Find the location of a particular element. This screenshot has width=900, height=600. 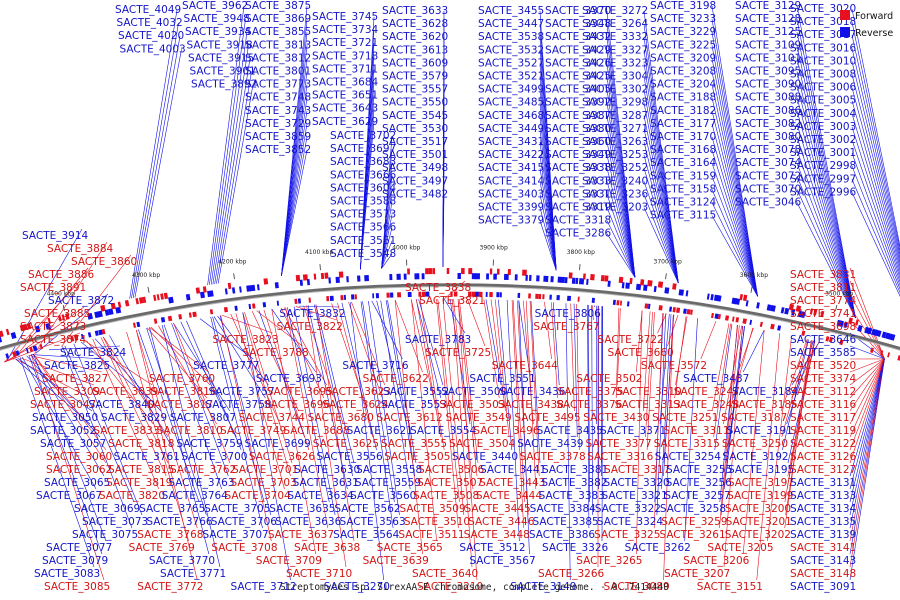

gene-label: SACTE_3377 is located at coordinates (618, 444).